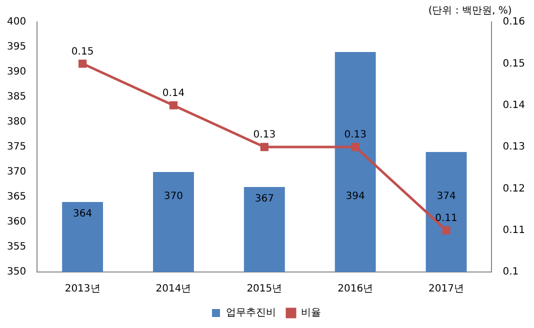 Image resolution: width=534 pixels, height=328 pixels. What do you see at coordinates (446, 218) in the screenshot?
I see `data-label: 0.11` at bounding box center [446, 218].